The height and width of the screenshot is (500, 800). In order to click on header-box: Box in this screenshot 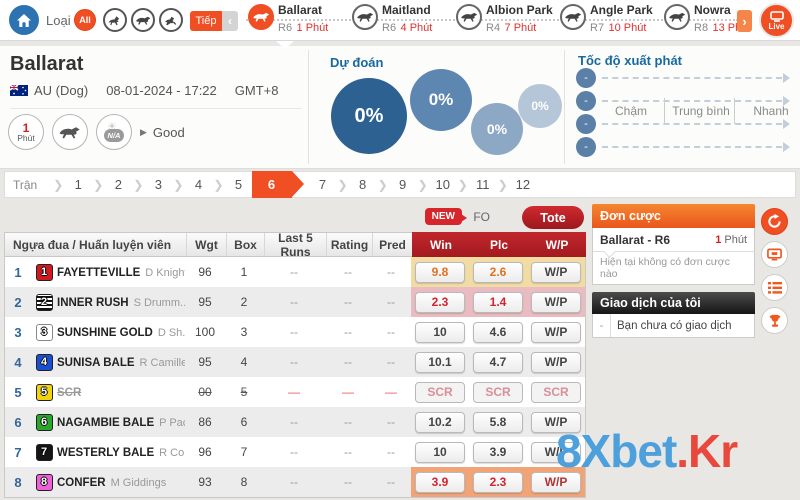, I will do `click(245, 244)`.